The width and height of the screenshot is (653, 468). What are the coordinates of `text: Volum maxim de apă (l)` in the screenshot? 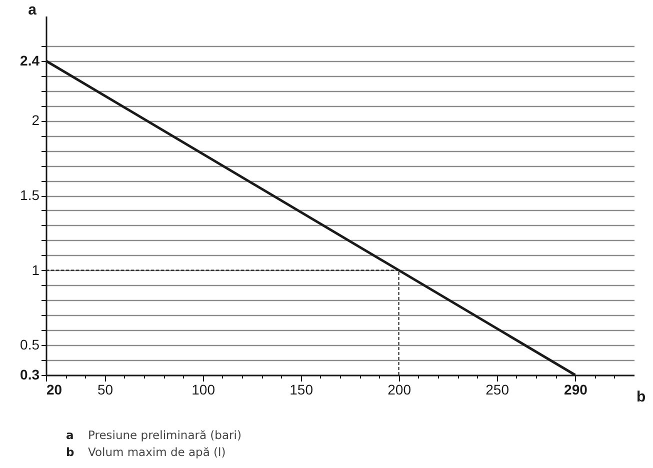 It's located at (157, 452).